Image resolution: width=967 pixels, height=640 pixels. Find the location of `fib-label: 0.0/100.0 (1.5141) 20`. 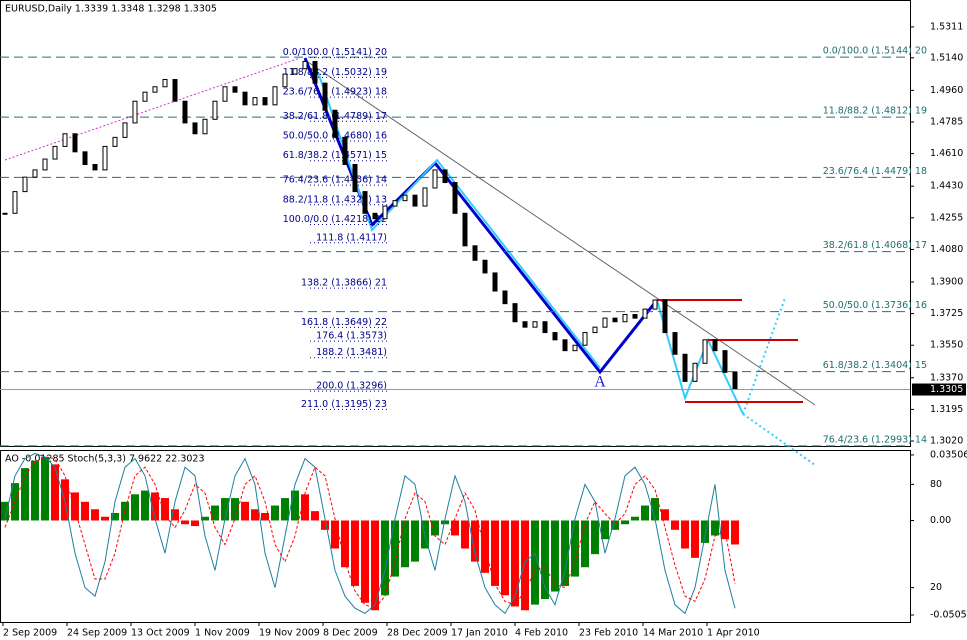

fib-label: 0.0/100.0 (1.5141) 20 is located at coordinates (335, 52).